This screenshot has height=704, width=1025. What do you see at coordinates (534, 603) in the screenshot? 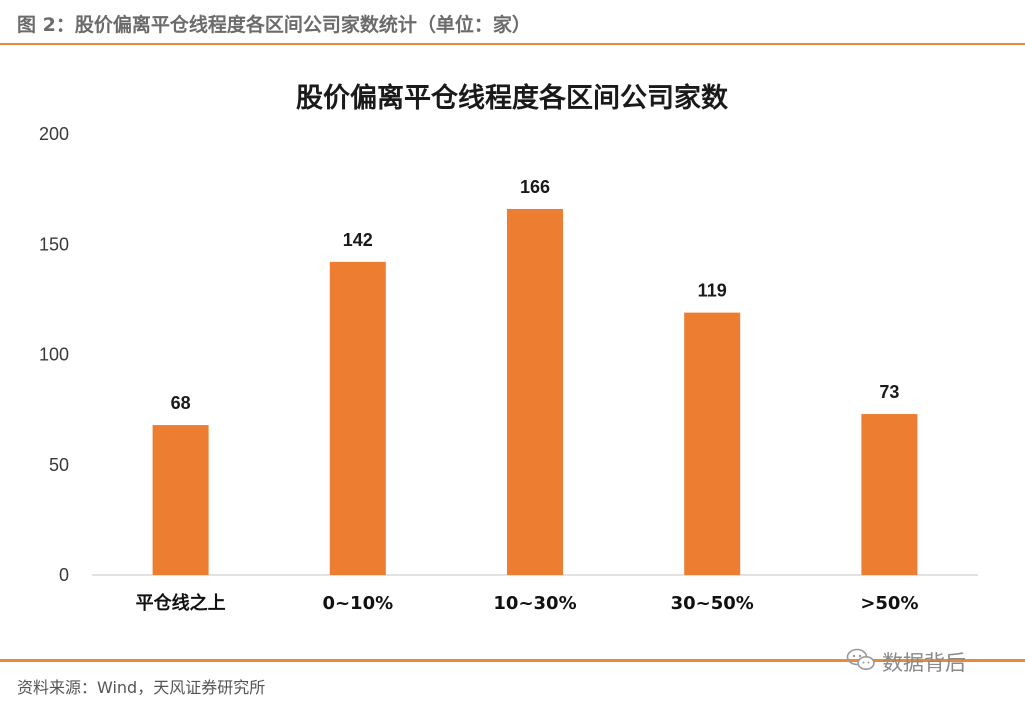
I see `x-tick-label: 10~30%` at bounding box center [534, 603].